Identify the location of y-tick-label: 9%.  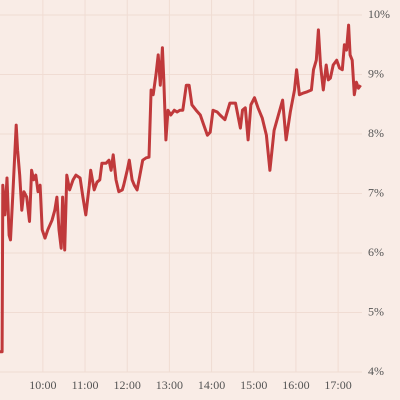
(376, 73).